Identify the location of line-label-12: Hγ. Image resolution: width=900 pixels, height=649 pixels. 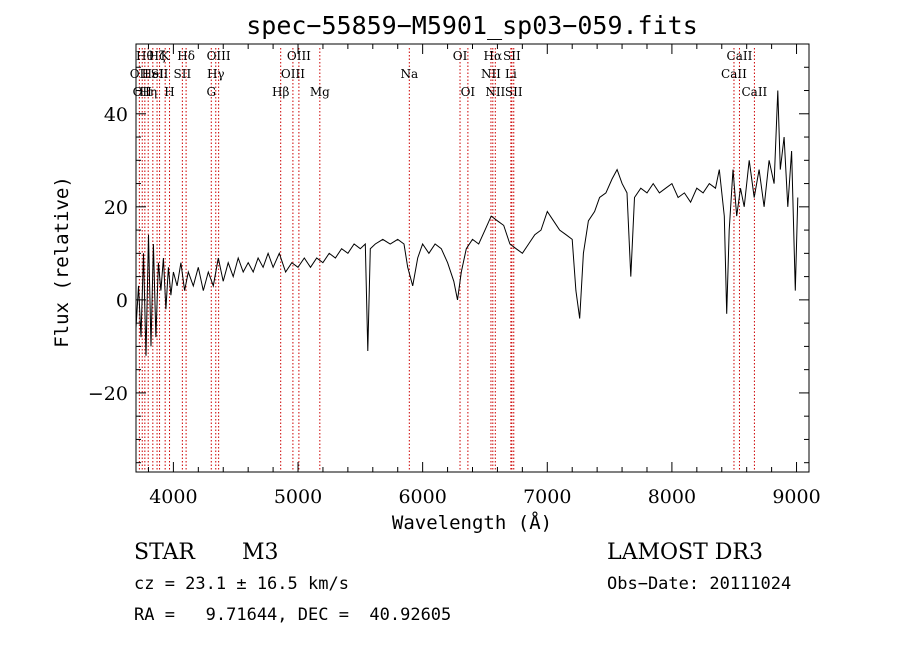
(216, 74).